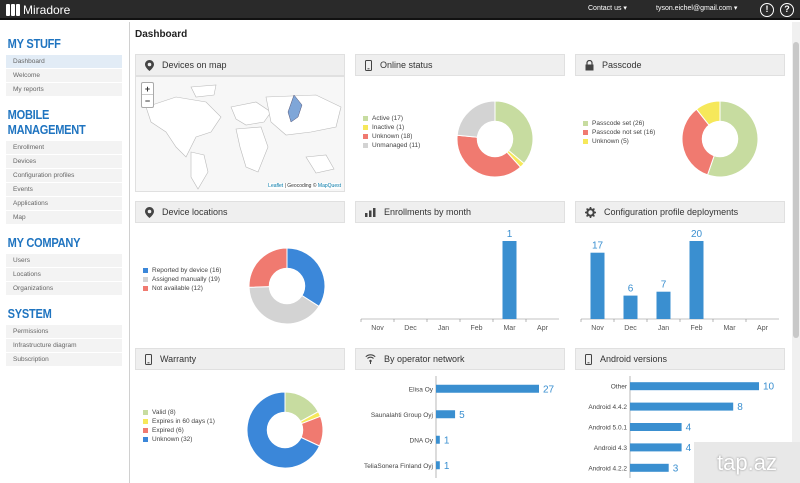  I want to click on sidebar-item-events: Events, so click(64, 190).